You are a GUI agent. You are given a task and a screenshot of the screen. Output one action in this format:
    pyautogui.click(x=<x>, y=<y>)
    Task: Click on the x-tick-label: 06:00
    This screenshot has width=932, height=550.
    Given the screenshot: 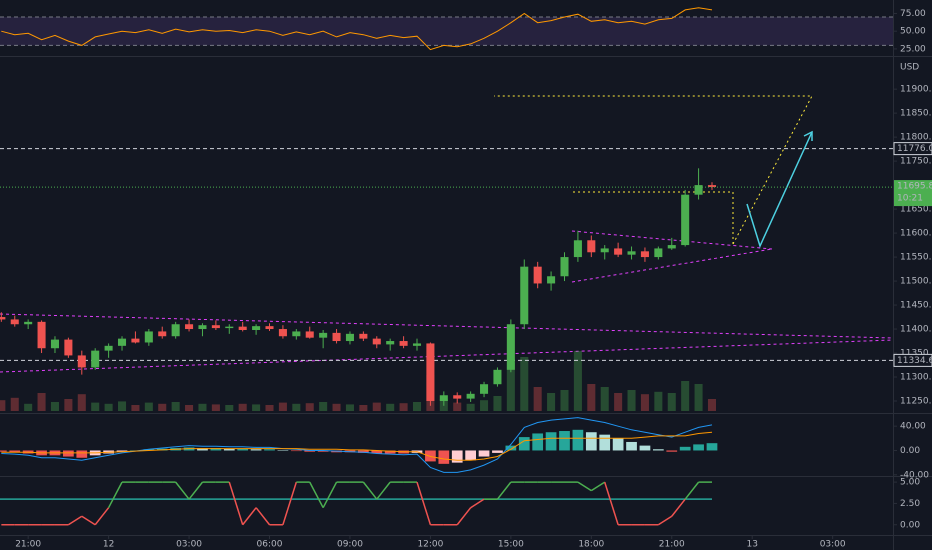 What is the action you would take?
    pyautogui.click(x=270, y=545)
    